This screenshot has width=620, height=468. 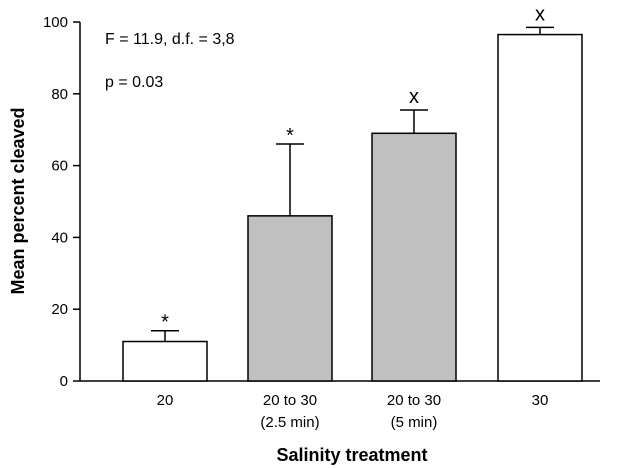 I want to click on x-tick-sublabel: (5 min), so click(x=414, y=422).